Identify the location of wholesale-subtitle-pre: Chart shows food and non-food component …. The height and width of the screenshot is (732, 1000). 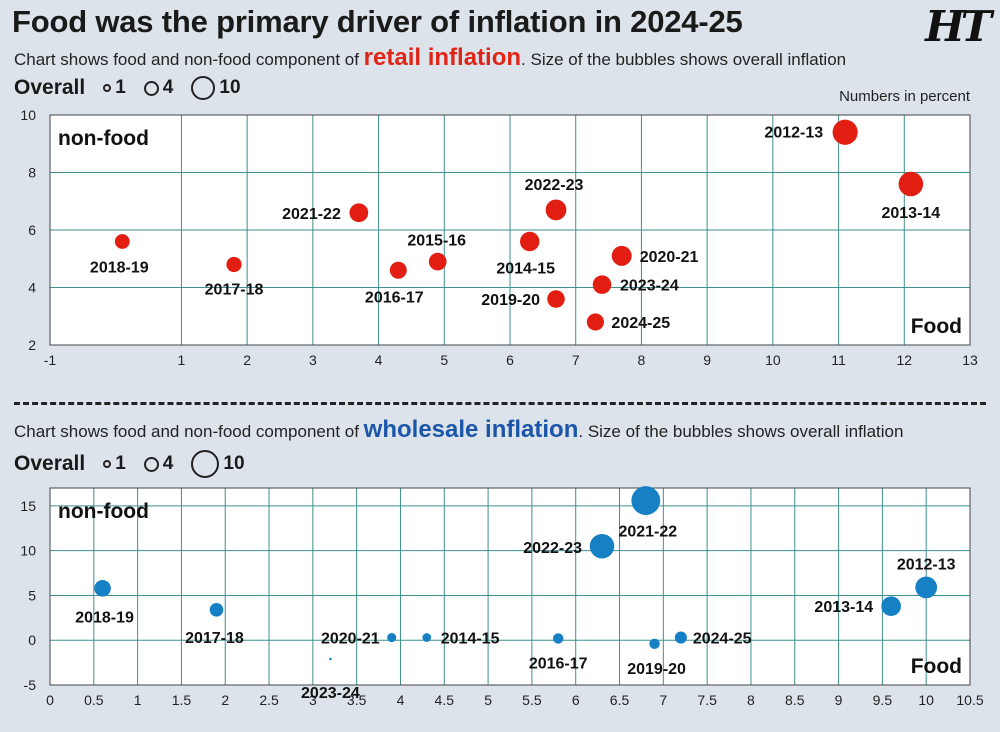
(189, 431).